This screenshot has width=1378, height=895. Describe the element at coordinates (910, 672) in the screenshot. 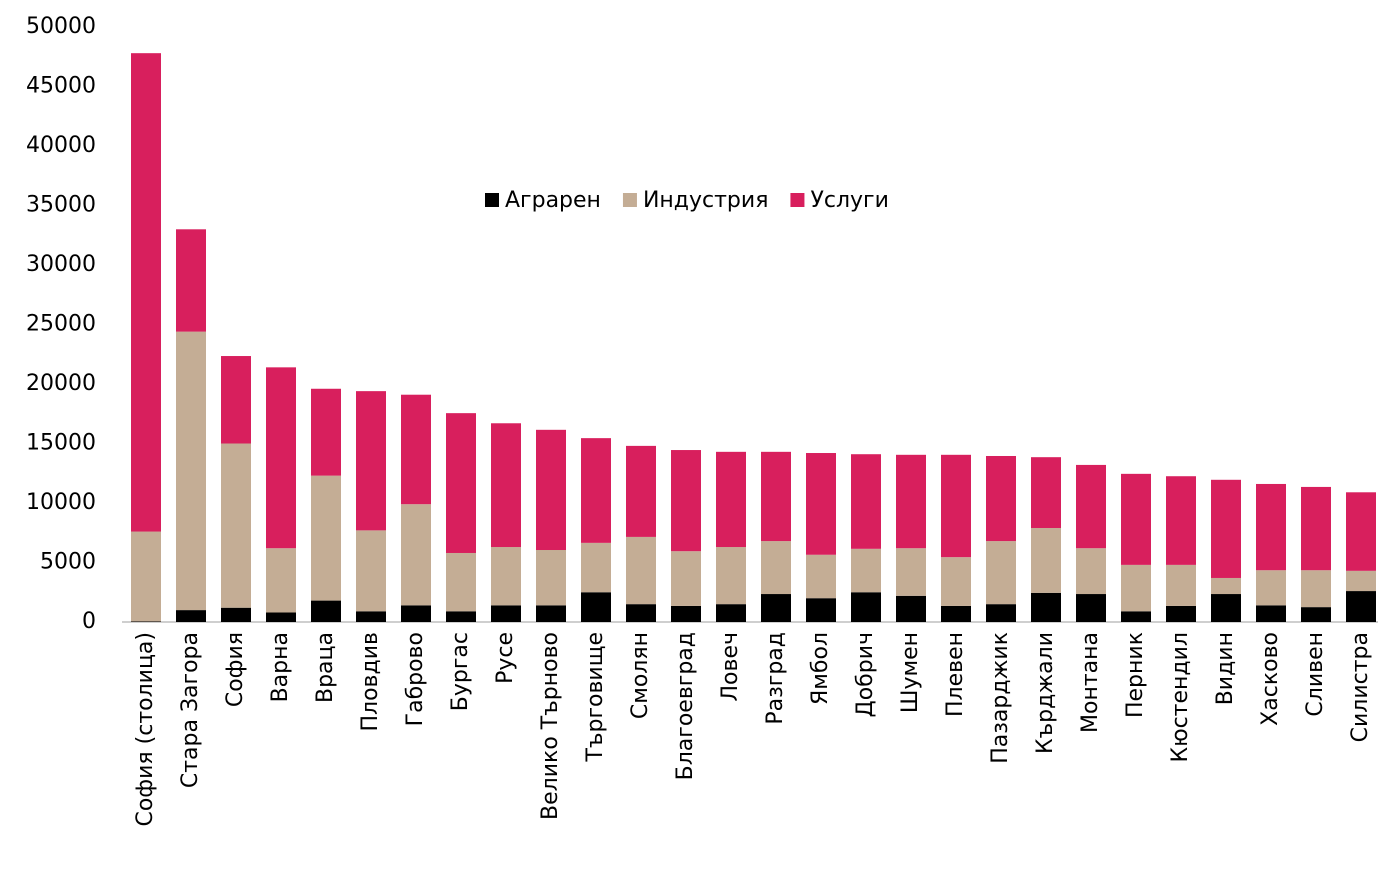

I see `x-tick-label: Шумен` at that location.